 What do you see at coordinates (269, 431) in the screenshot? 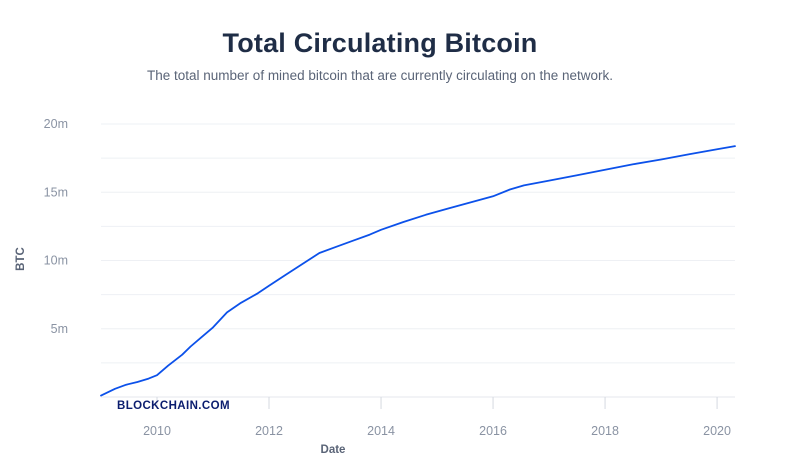
I see `x-tick-label: 2012` at bounding box center [269, 431].